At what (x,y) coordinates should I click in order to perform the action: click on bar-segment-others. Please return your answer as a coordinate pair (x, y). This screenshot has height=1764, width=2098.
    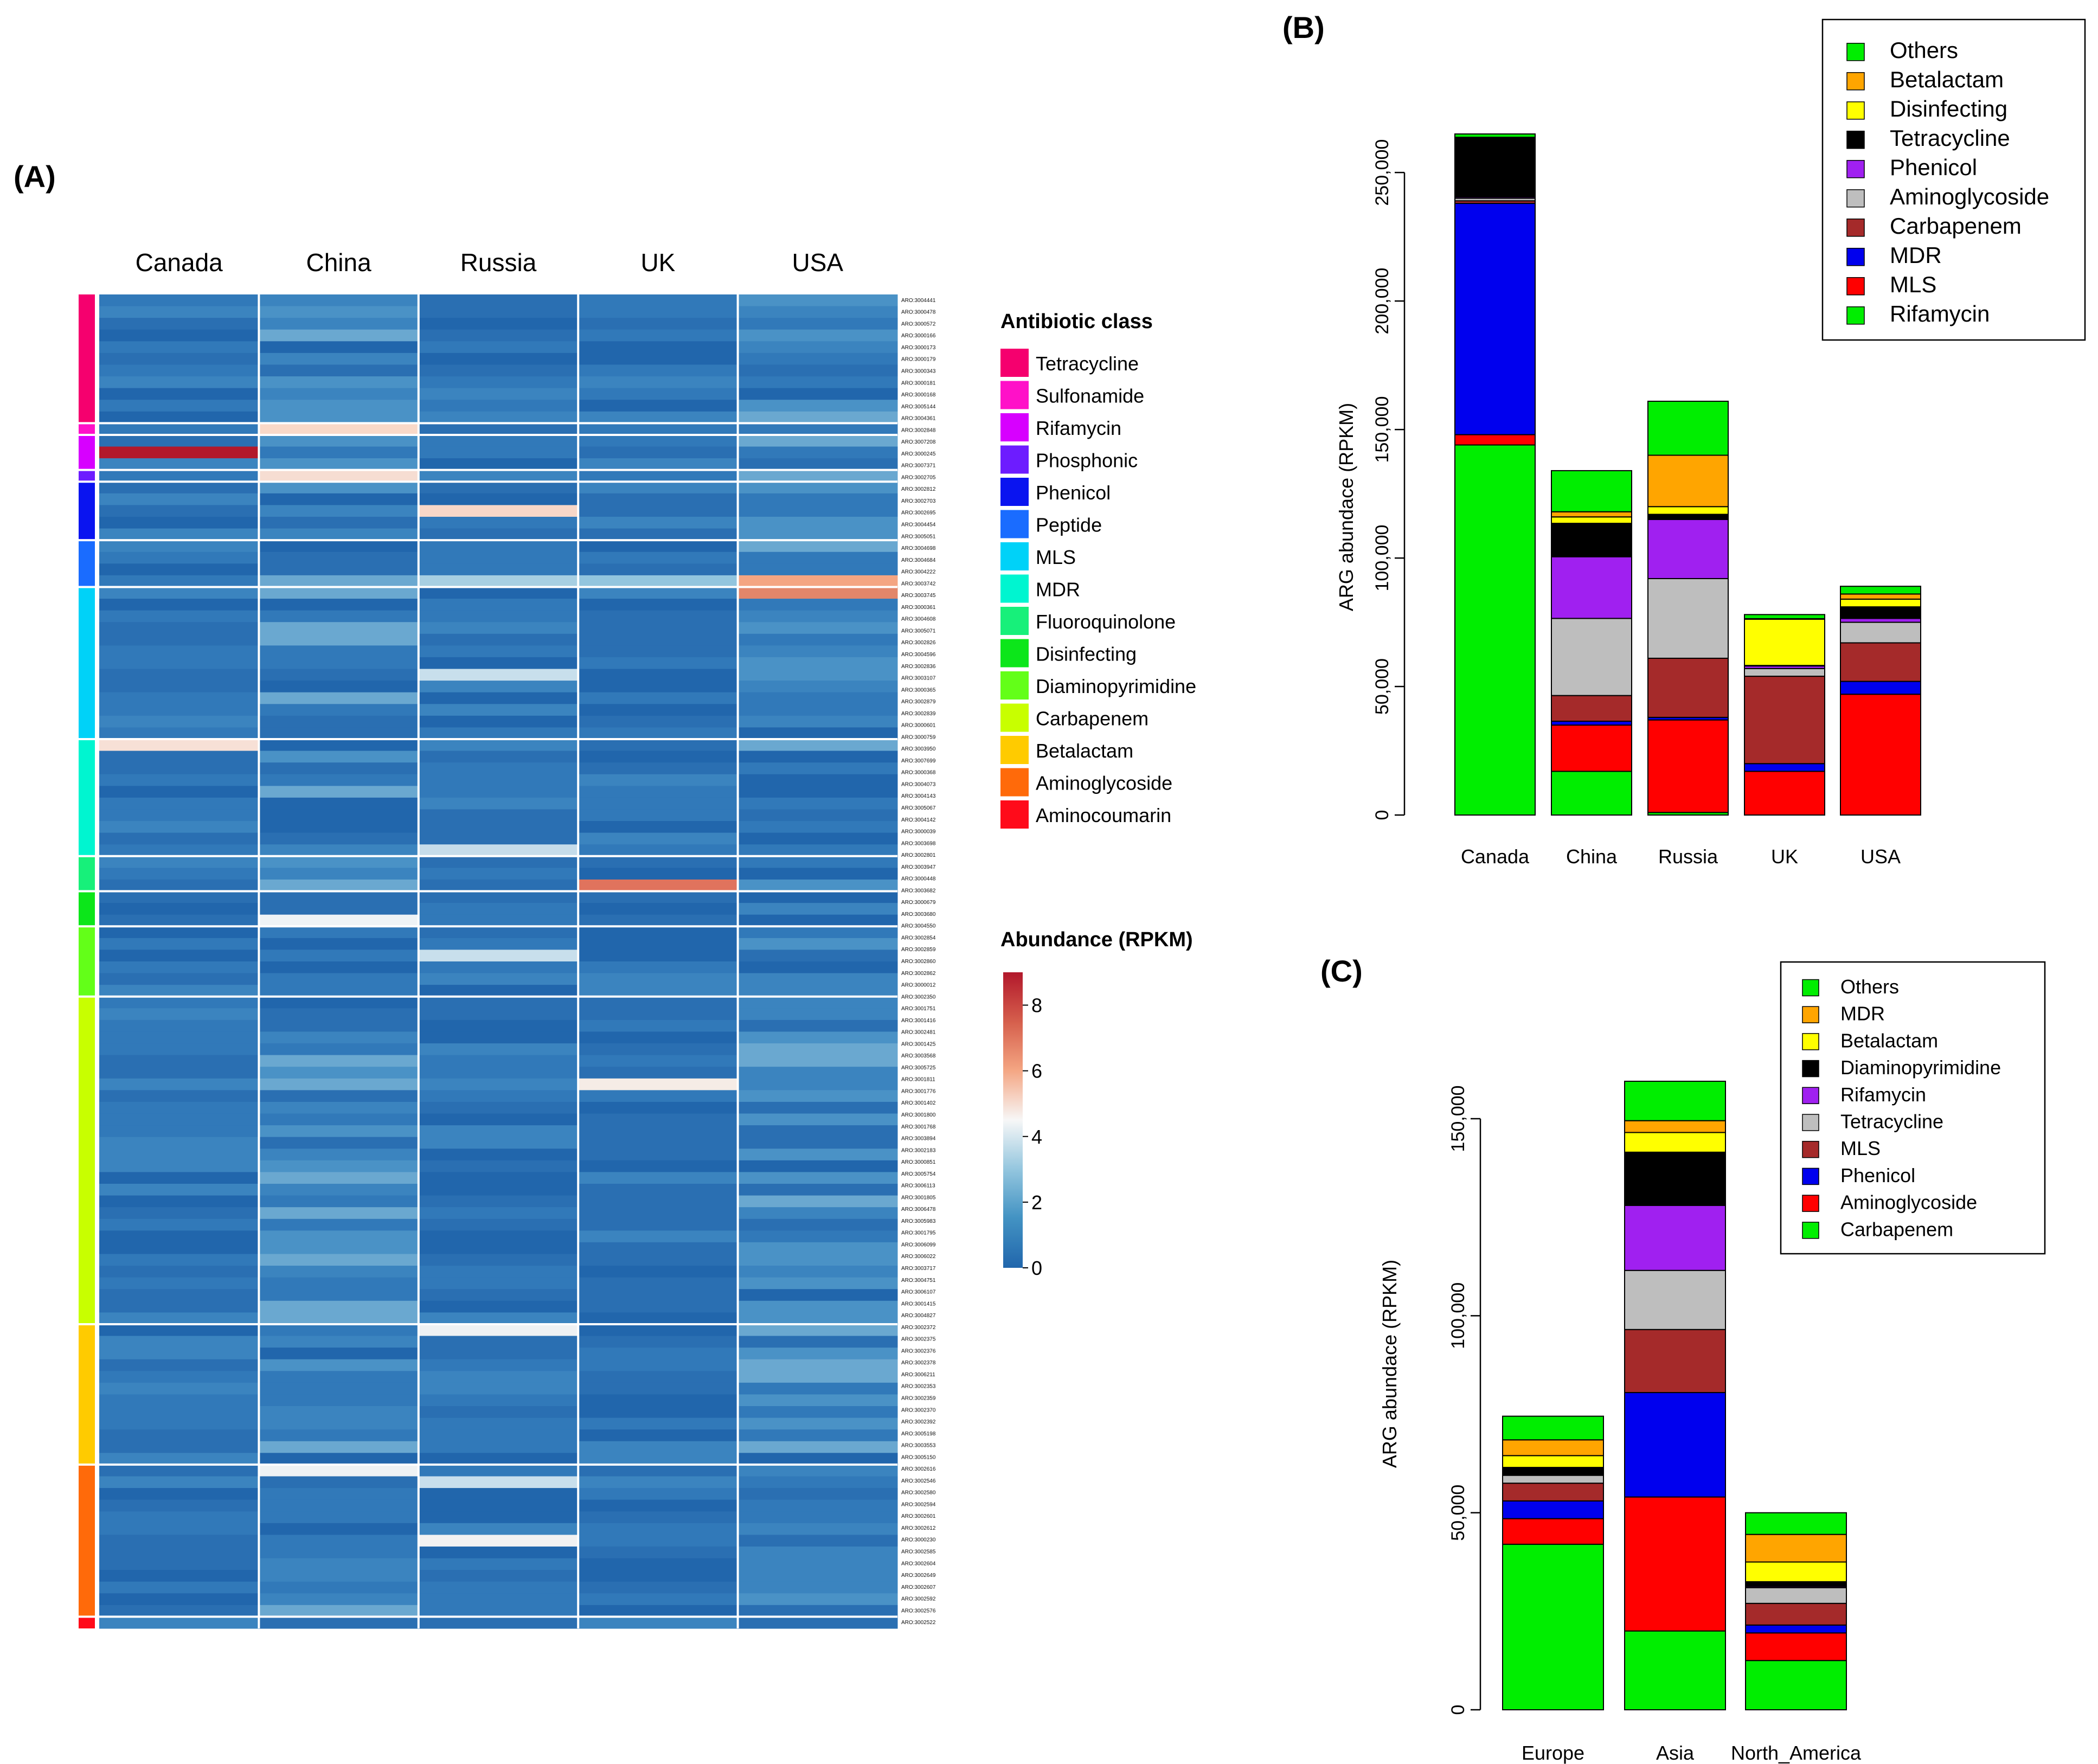
    Looking at the image, I should click on (1591, 491).